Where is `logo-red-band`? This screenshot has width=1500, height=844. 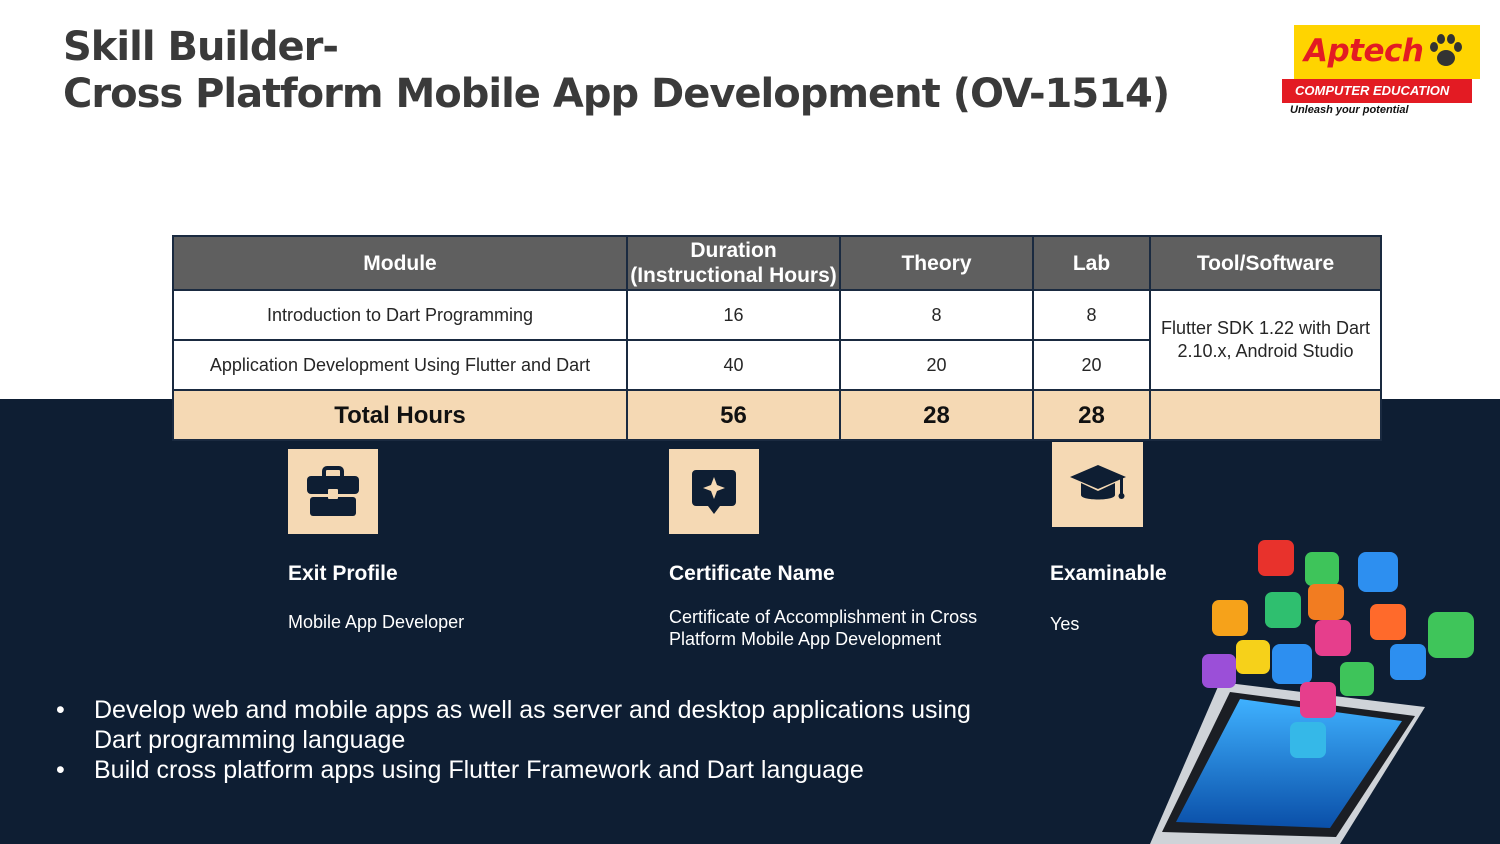
logo-red-band is located at coordinates (1377, 91).